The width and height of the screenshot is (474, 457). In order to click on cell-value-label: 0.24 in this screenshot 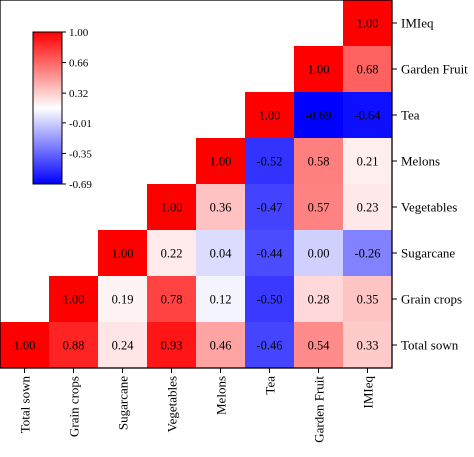, I will do `click(123, 346)`.